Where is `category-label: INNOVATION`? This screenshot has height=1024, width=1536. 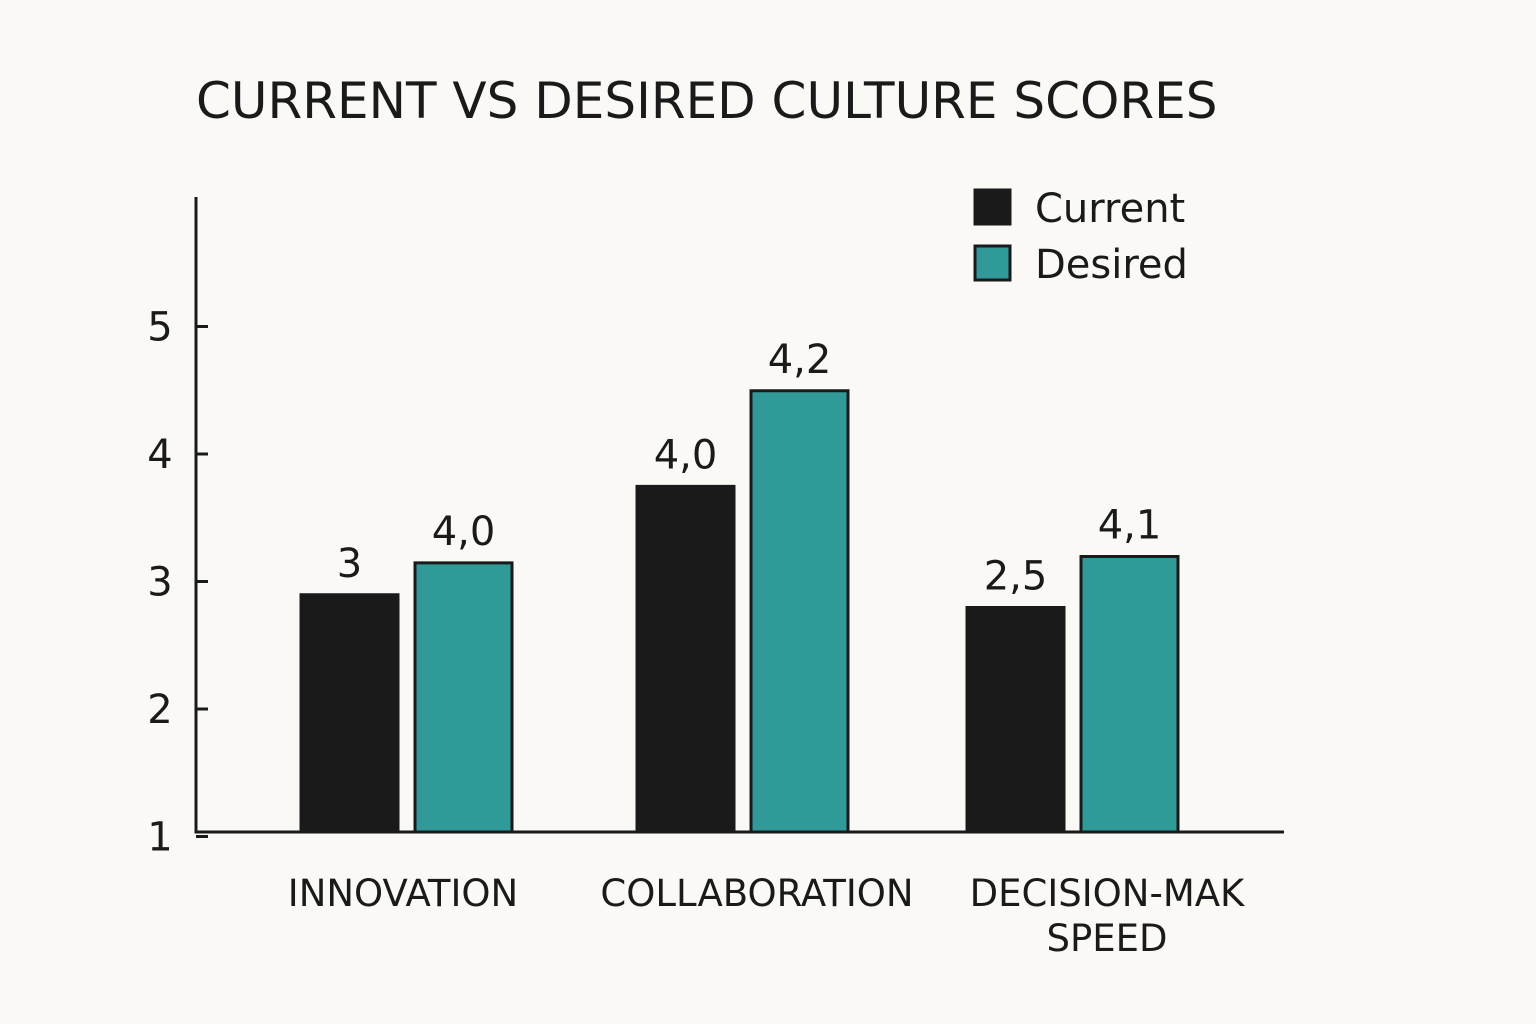 category-label: INNOVATION is located at coordinates (403, 893).